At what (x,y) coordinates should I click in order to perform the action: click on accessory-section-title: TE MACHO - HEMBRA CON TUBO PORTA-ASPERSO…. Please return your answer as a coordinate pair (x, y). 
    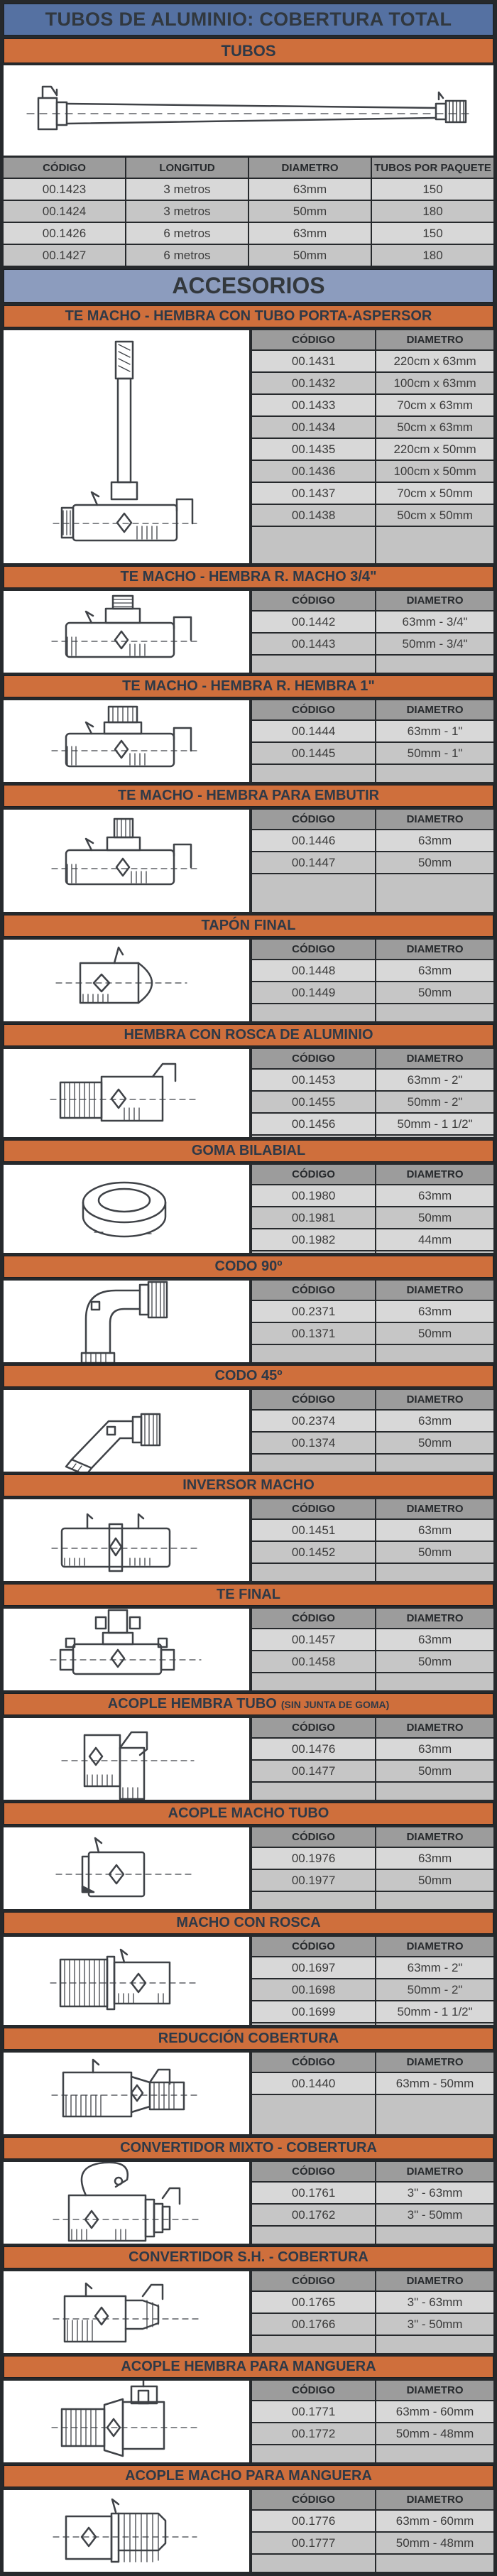
    Looking at the image, I should click on (248, 316).